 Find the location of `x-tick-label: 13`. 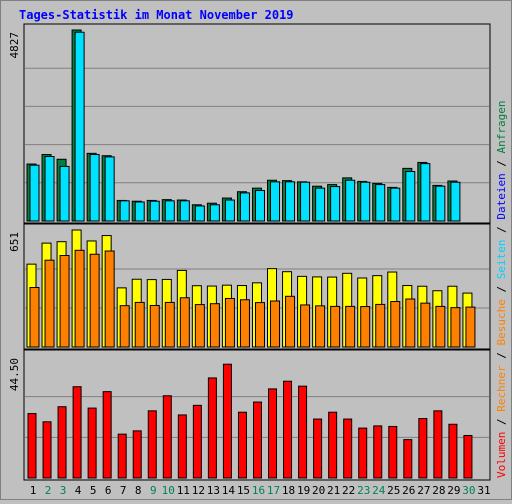

x-tick-label: 13 is located at coordinates (213, 490).